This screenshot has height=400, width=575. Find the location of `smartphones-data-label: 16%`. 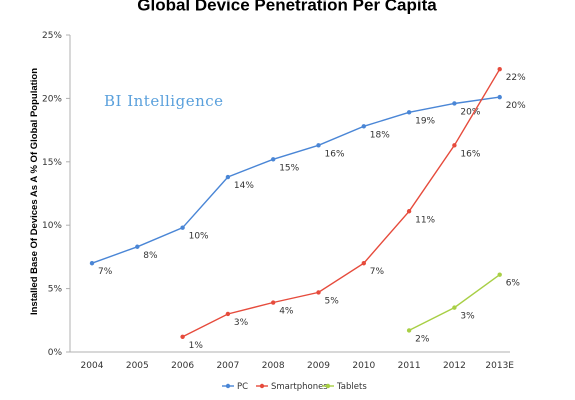

smartphones-data-label: 16% is located at coordinates (470, 154).